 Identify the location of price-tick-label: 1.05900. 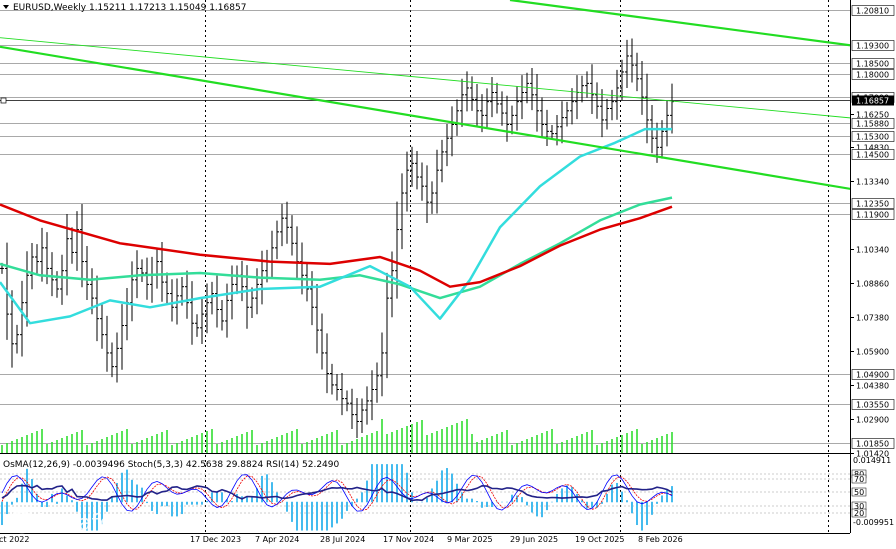
(872, 352).